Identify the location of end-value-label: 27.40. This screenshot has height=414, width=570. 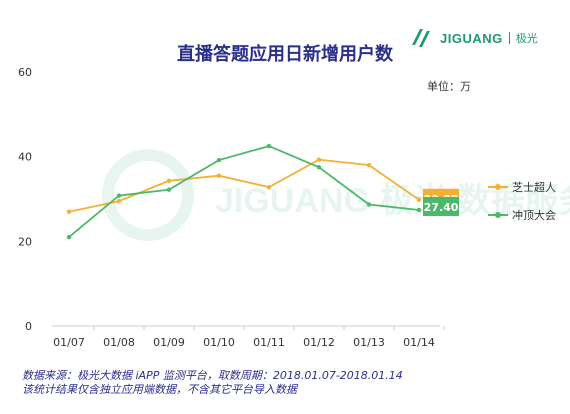
(441, 207).